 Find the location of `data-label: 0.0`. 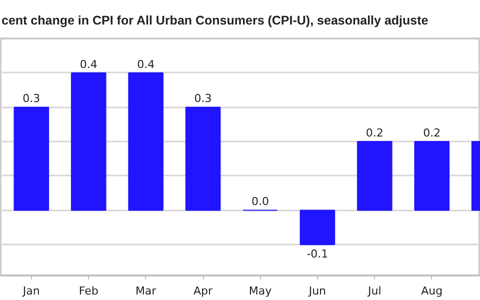

data-label: 0.0 is located at coordinates (260, 201).